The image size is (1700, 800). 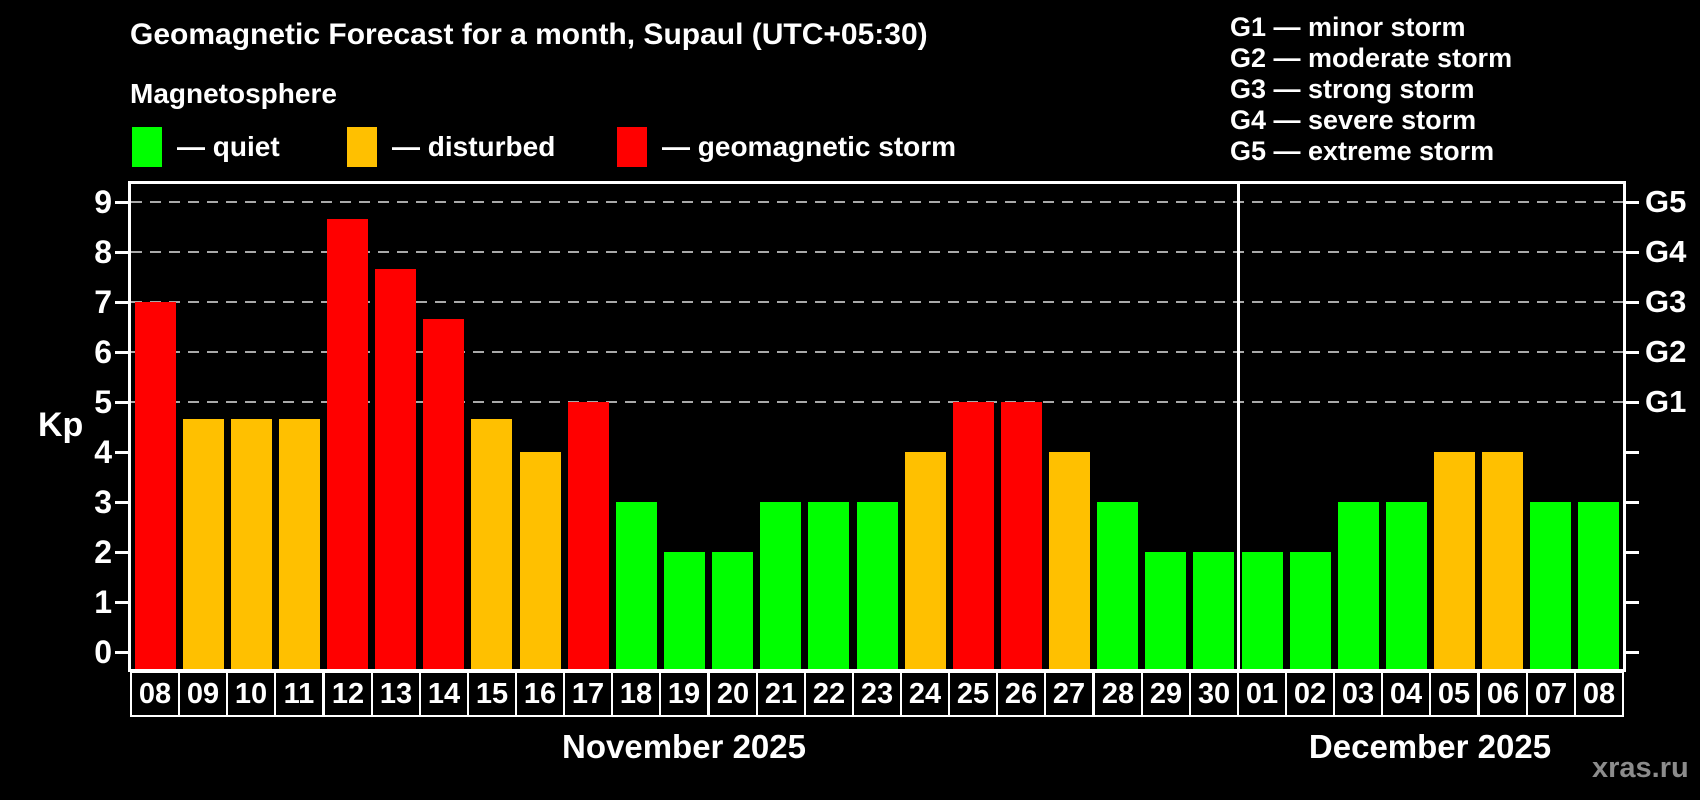 I want to click on date-label-17-9: 17, so click(x=588, y=694).